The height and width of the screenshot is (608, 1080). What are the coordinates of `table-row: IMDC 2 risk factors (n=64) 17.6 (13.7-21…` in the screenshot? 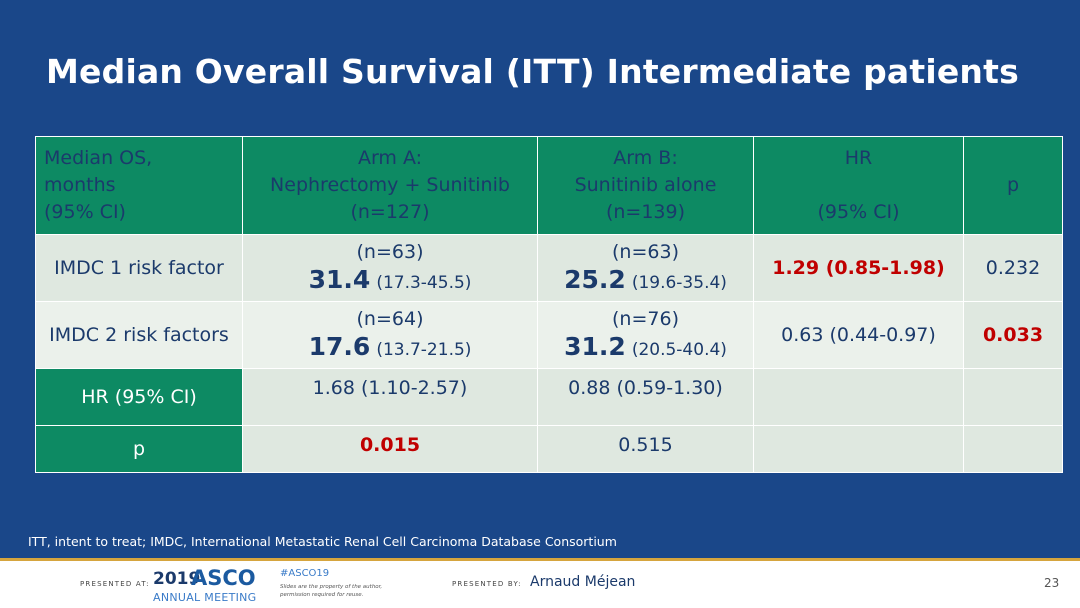 It's located at (549, 335).